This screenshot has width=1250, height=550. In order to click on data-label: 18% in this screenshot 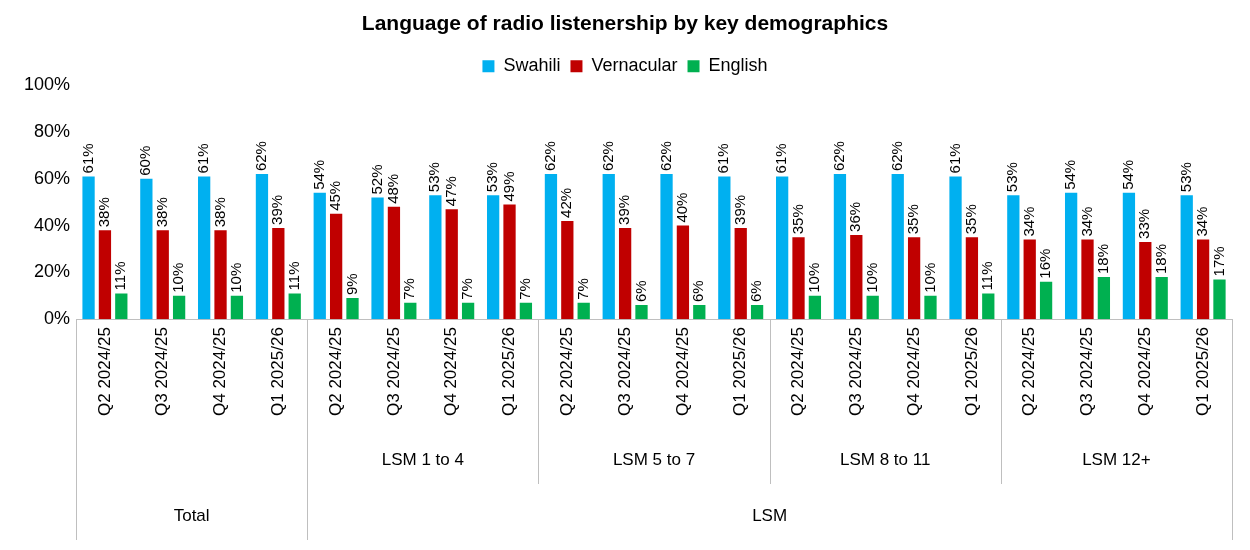, I will do `click(1160, 259)`.